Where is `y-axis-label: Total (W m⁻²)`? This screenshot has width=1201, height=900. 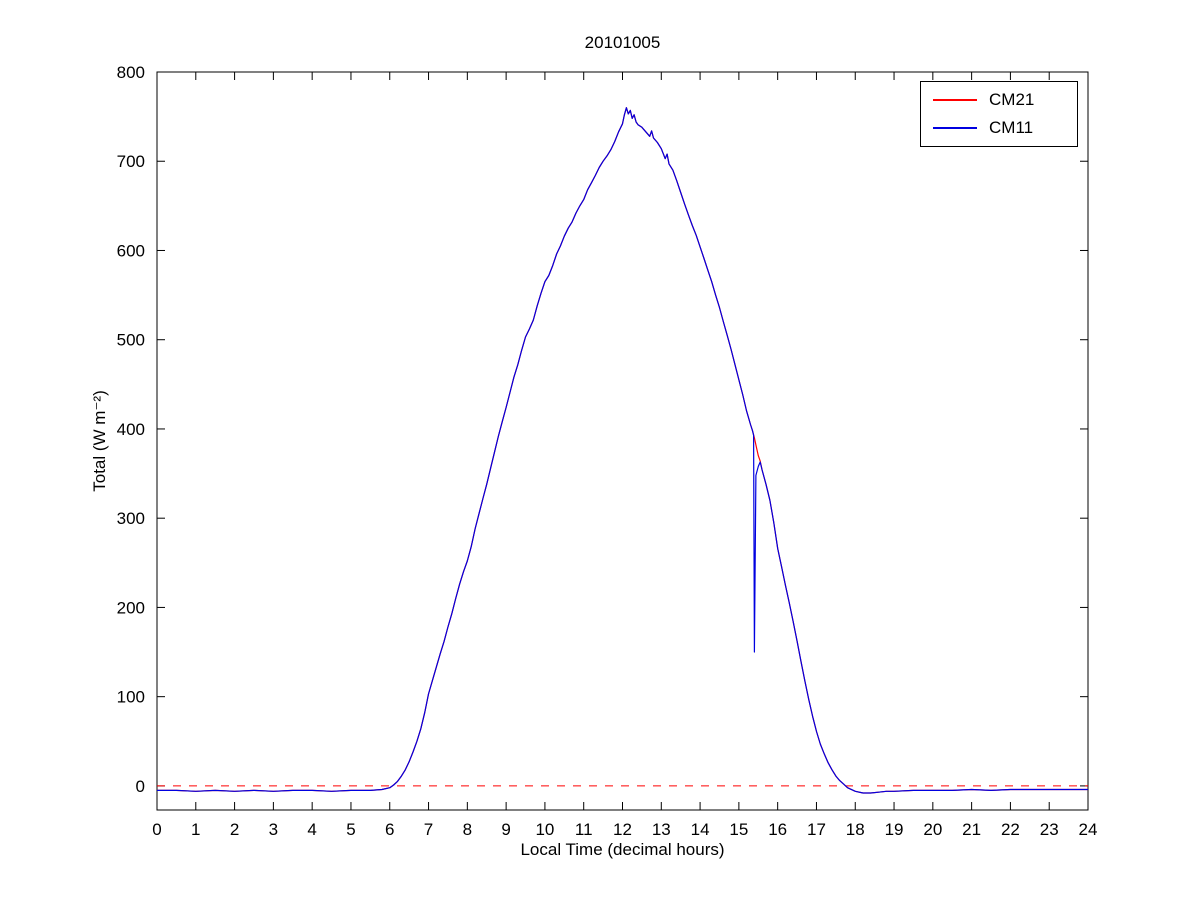
y-axis-label: Total (W m⁻²) is located at coordinates (99, 441).